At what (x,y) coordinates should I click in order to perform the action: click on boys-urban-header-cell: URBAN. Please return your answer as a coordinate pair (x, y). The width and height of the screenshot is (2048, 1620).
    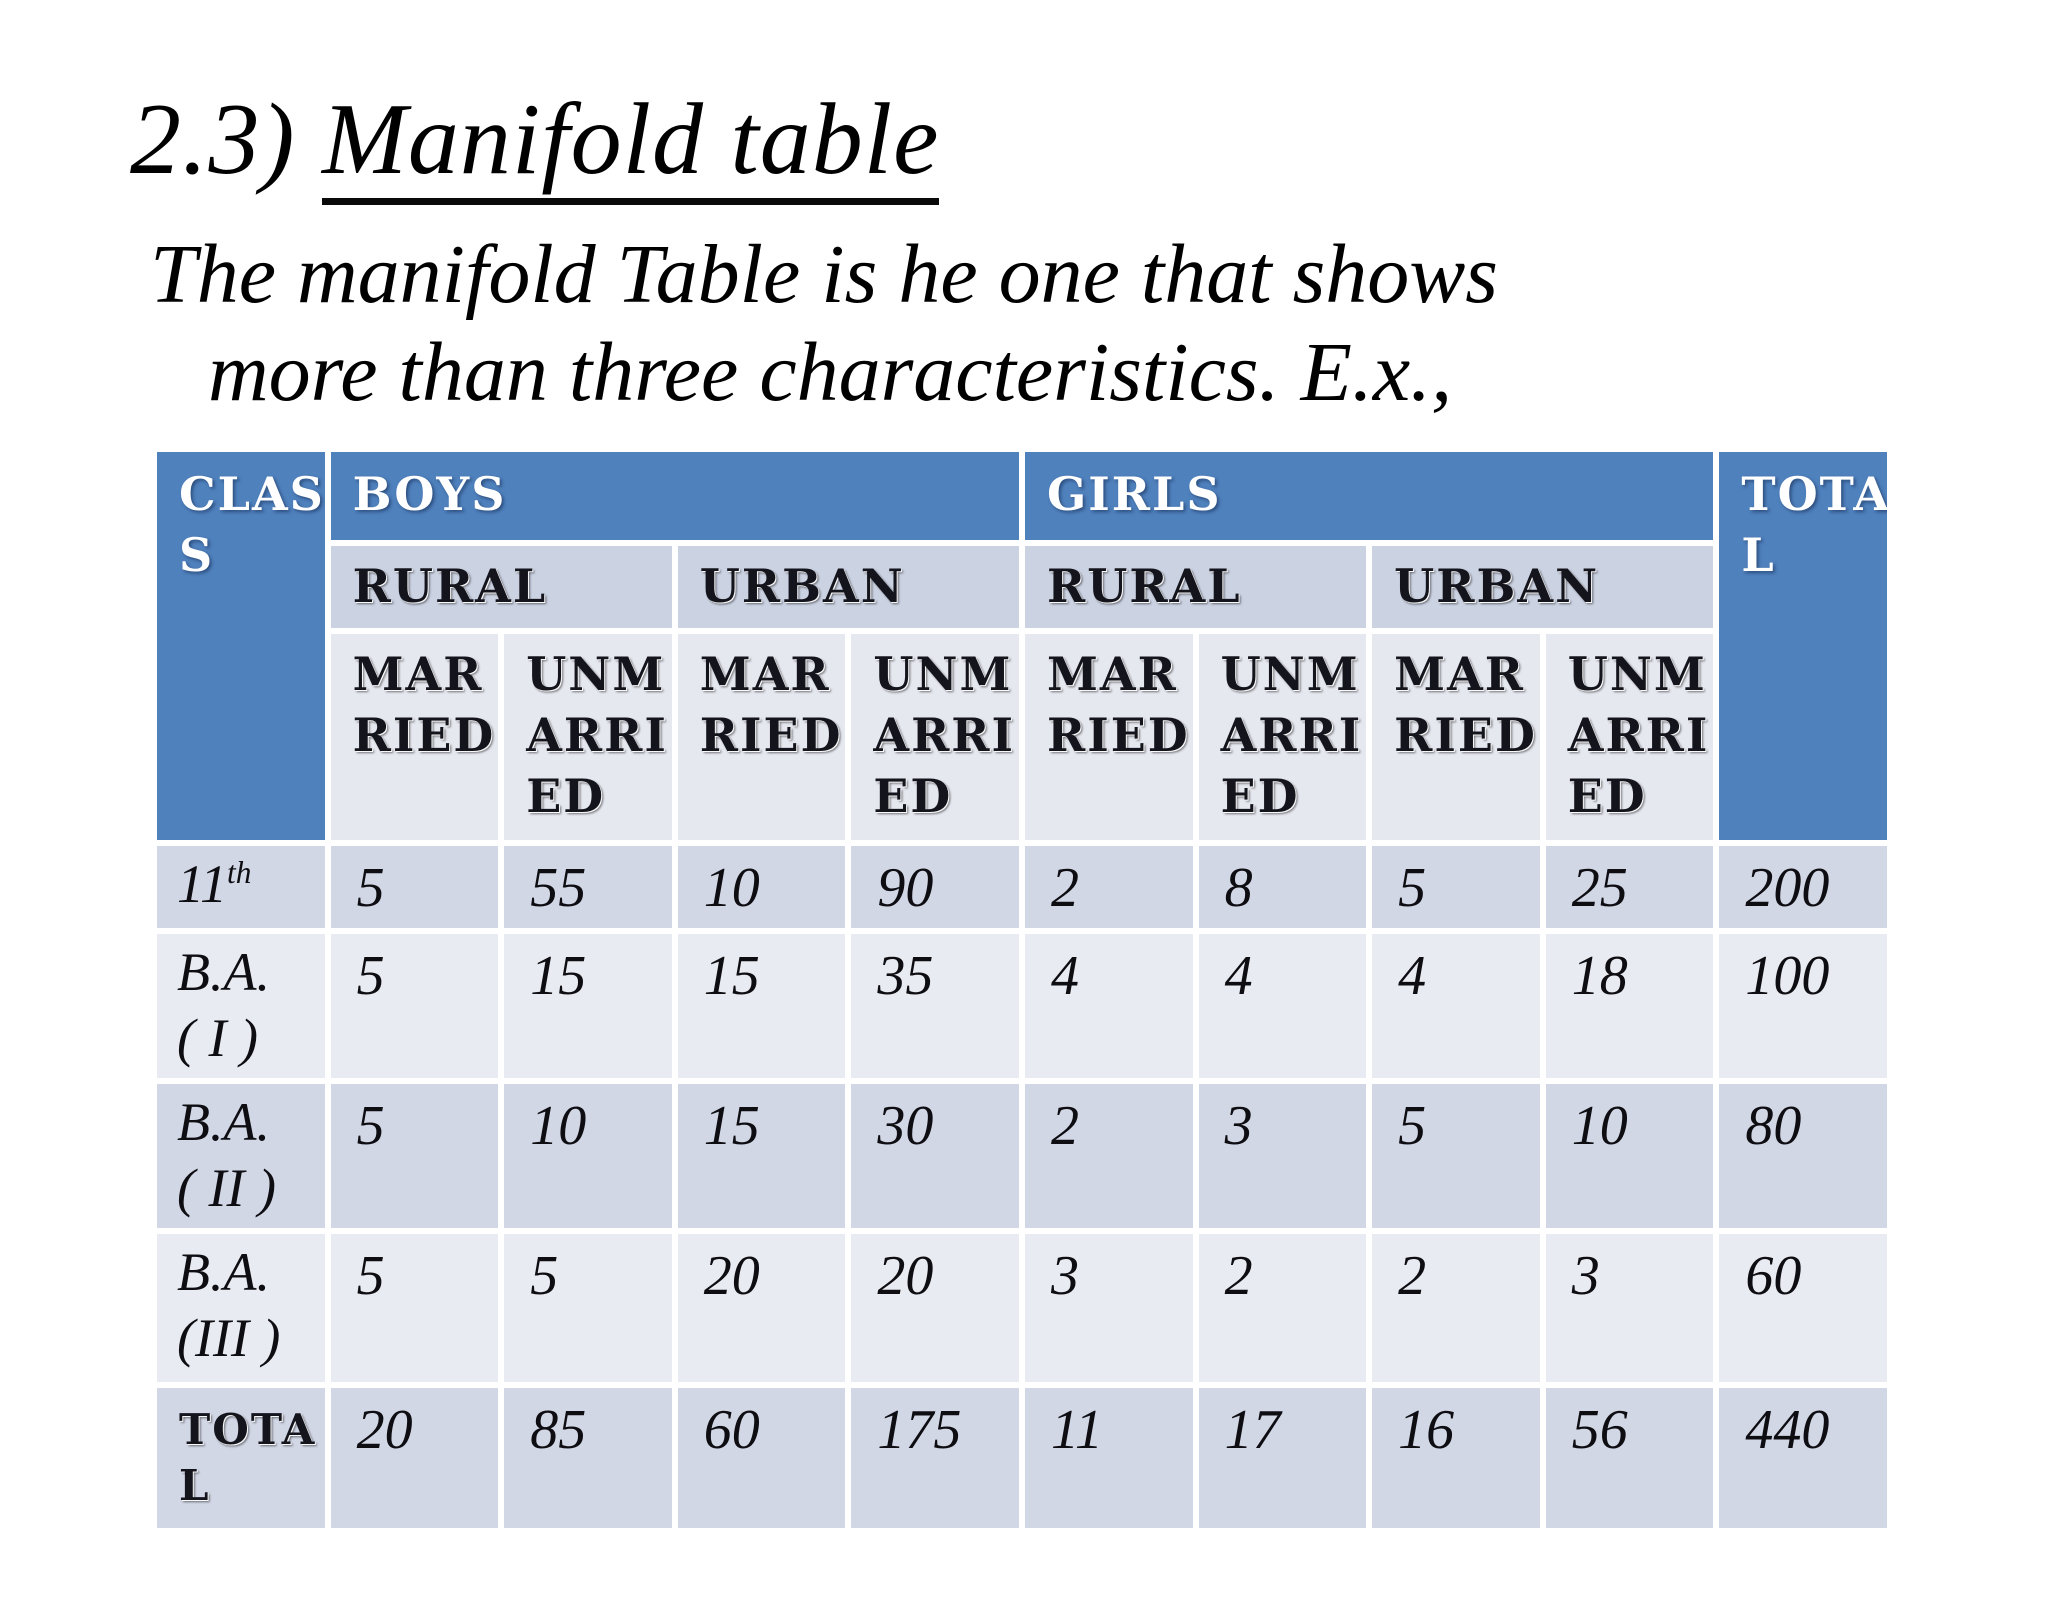
    Looking at the image, I should click on (848, 587).